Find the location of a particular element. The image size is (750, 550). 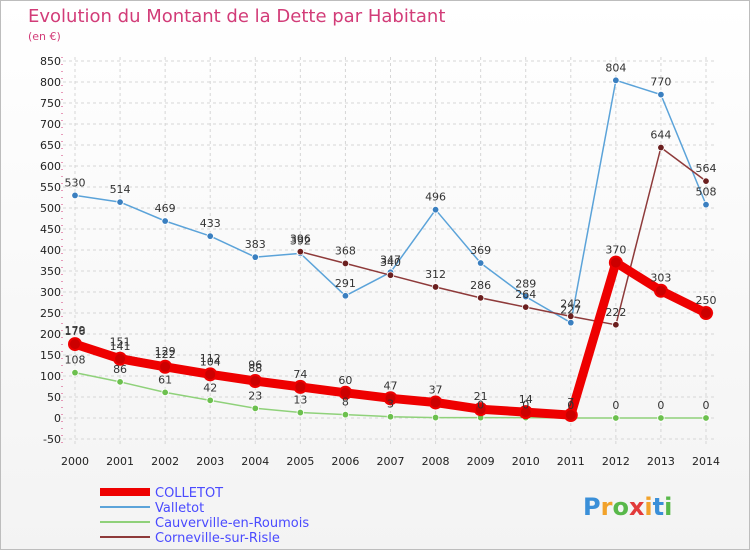

data-label: 129 is located at coordinates (165, 351).